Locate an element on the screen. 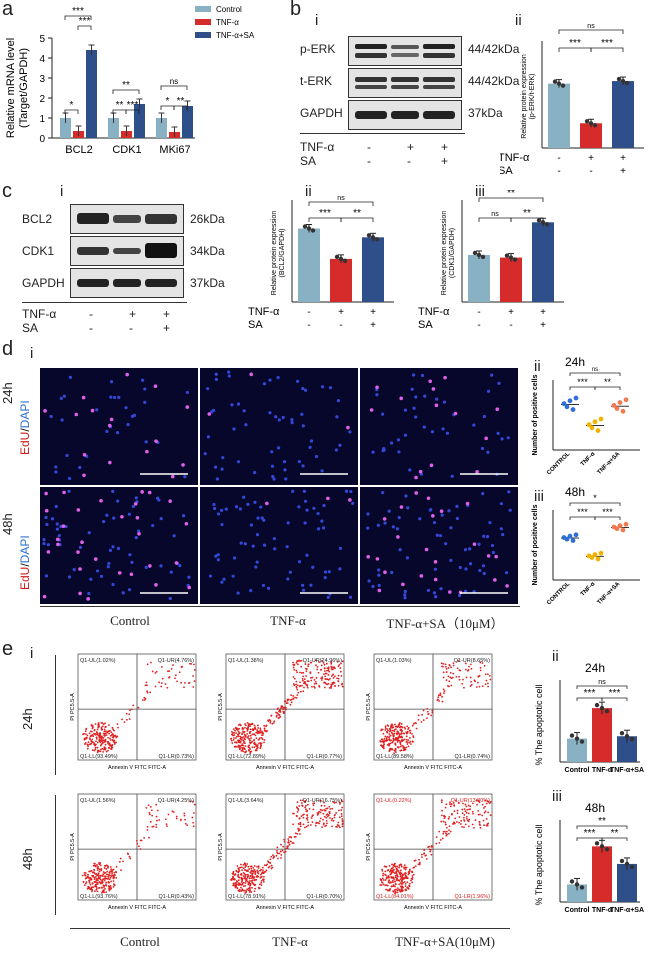  quadrant-label: Q1-LR(0.74%) is located at coordinates (473, 757).